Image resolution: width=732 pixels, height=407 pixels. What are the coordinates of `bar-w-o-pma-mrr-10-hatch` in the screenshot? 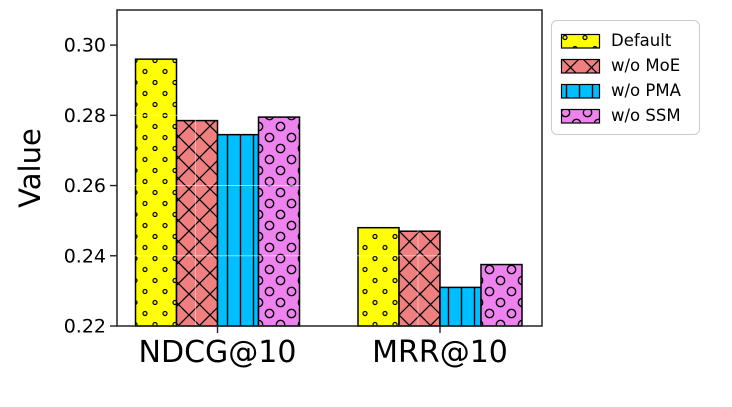 It's located at (460, 306).